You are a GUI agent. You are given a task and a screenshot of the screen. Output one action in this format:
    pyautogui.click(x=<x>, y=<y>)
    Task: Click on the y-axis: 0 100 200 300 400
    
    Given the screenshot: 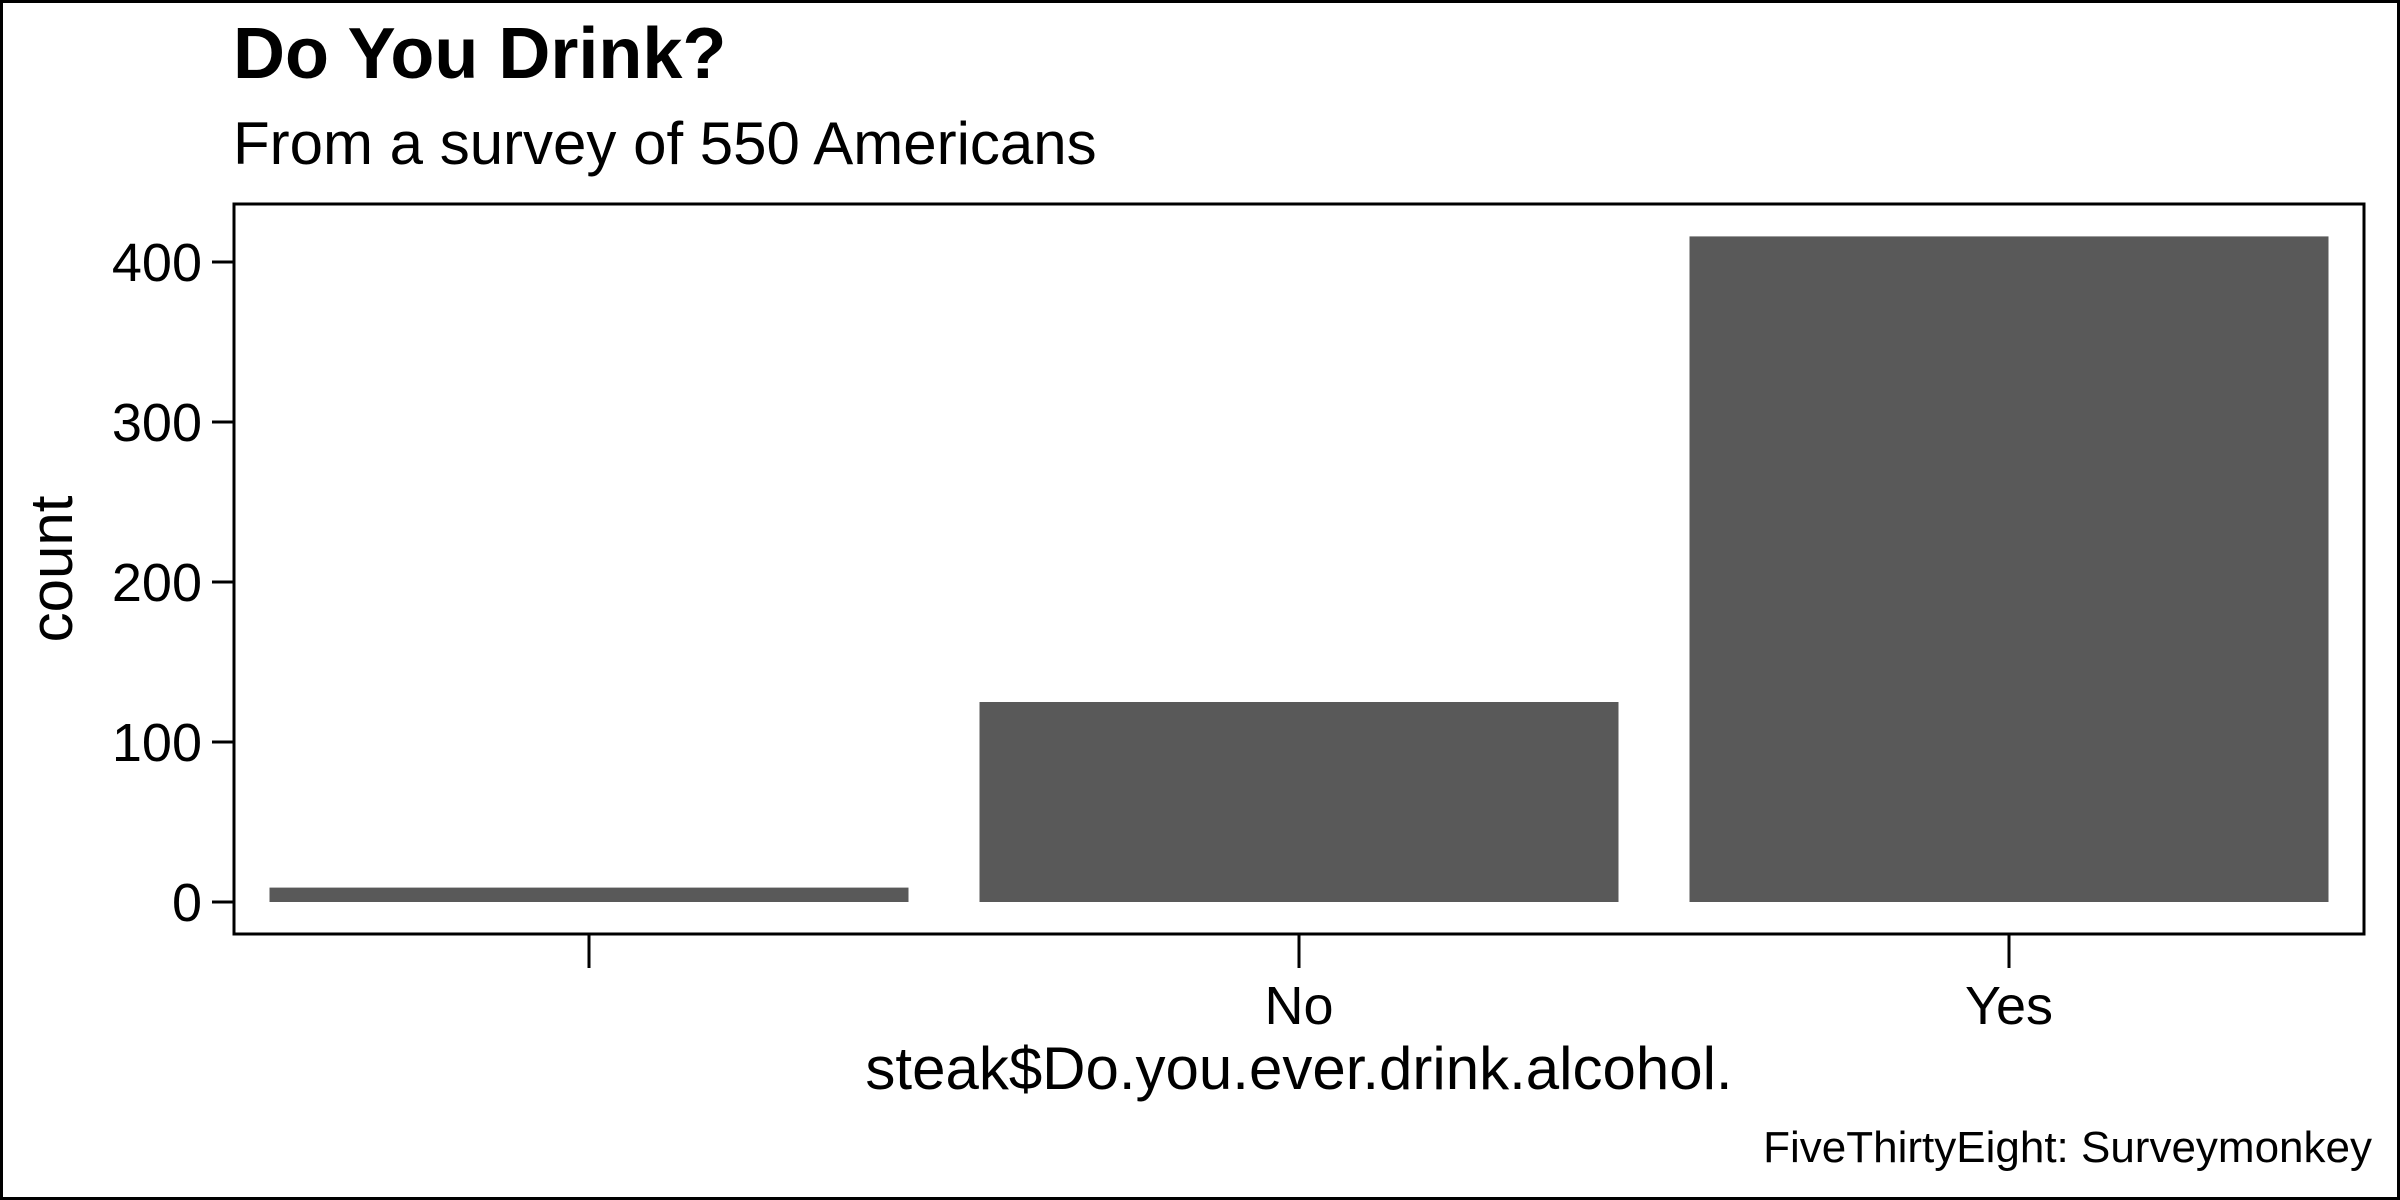 What is the action you would take?
    pyautogui.click(x=173, y=583)
    